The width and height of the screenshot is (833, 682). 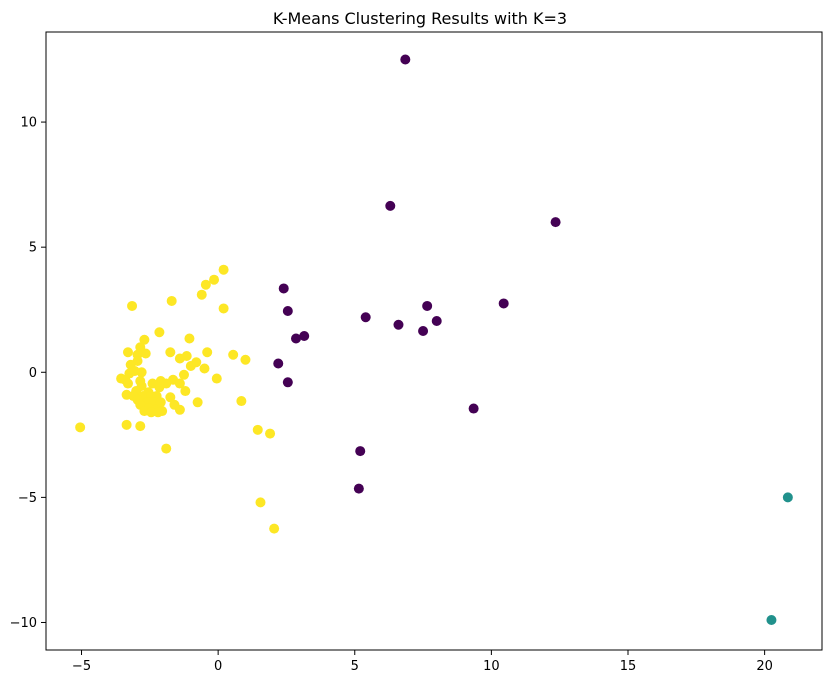 I want to click on y-tick-label: 5, so click(x=33, y=248).